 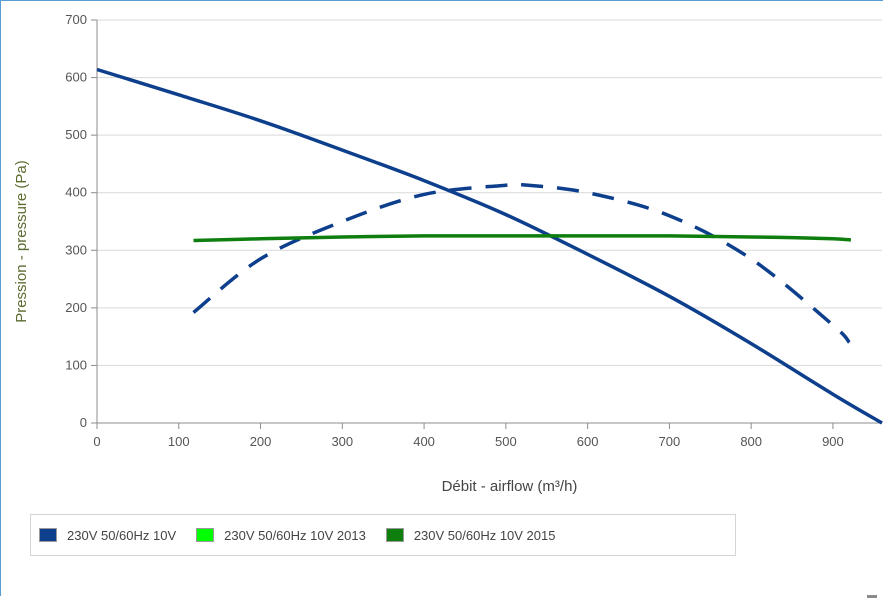 What do you see at coordinates (424, 441) in the screenshot?
I see `x-tick-label: 400` at bounding box center [424, 441].